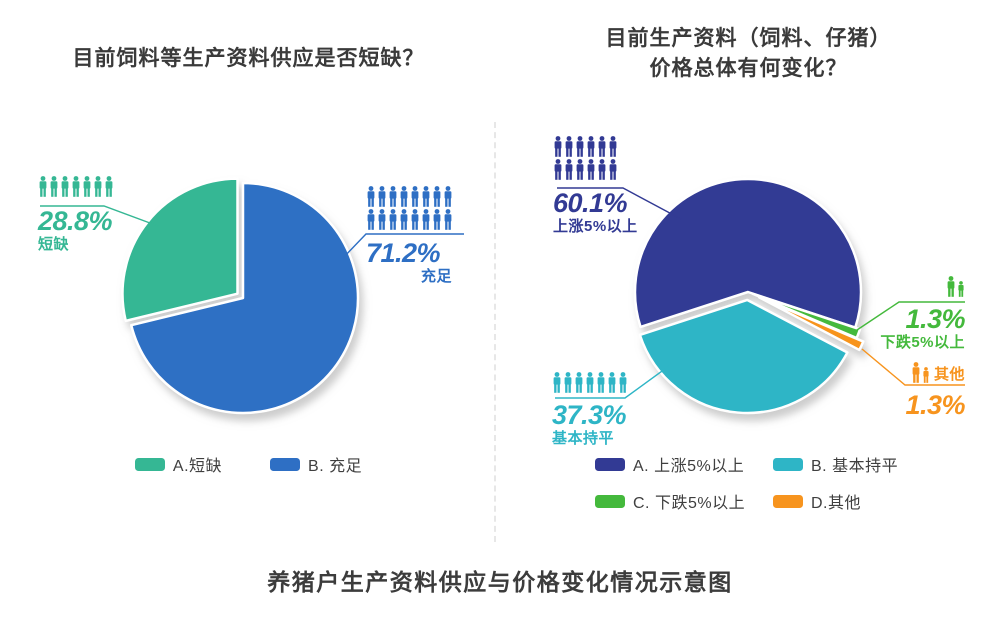  I want to click on shortage-people-icons, so click(76, 186).